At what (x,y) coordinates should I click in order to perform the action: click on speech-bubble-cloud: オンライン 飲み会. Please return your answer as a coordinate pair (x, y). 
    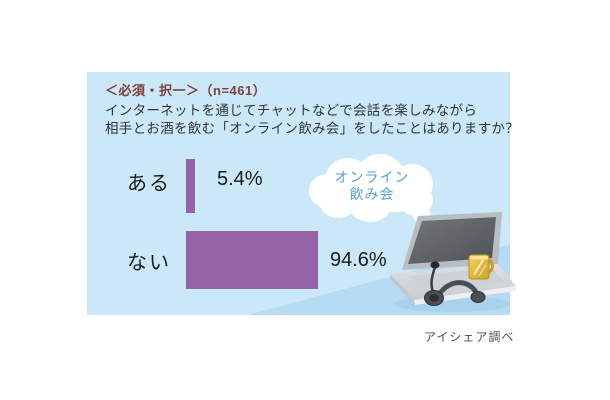
    Looking at the image, I should click on (373, 191).